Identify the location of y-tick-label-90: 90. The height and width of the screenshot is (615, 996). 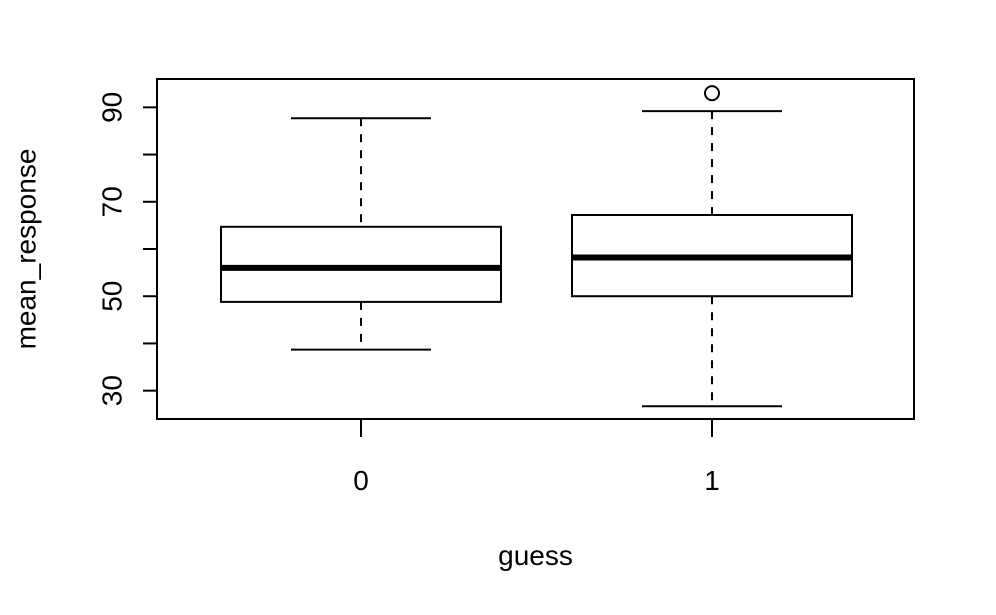
(112, 107).